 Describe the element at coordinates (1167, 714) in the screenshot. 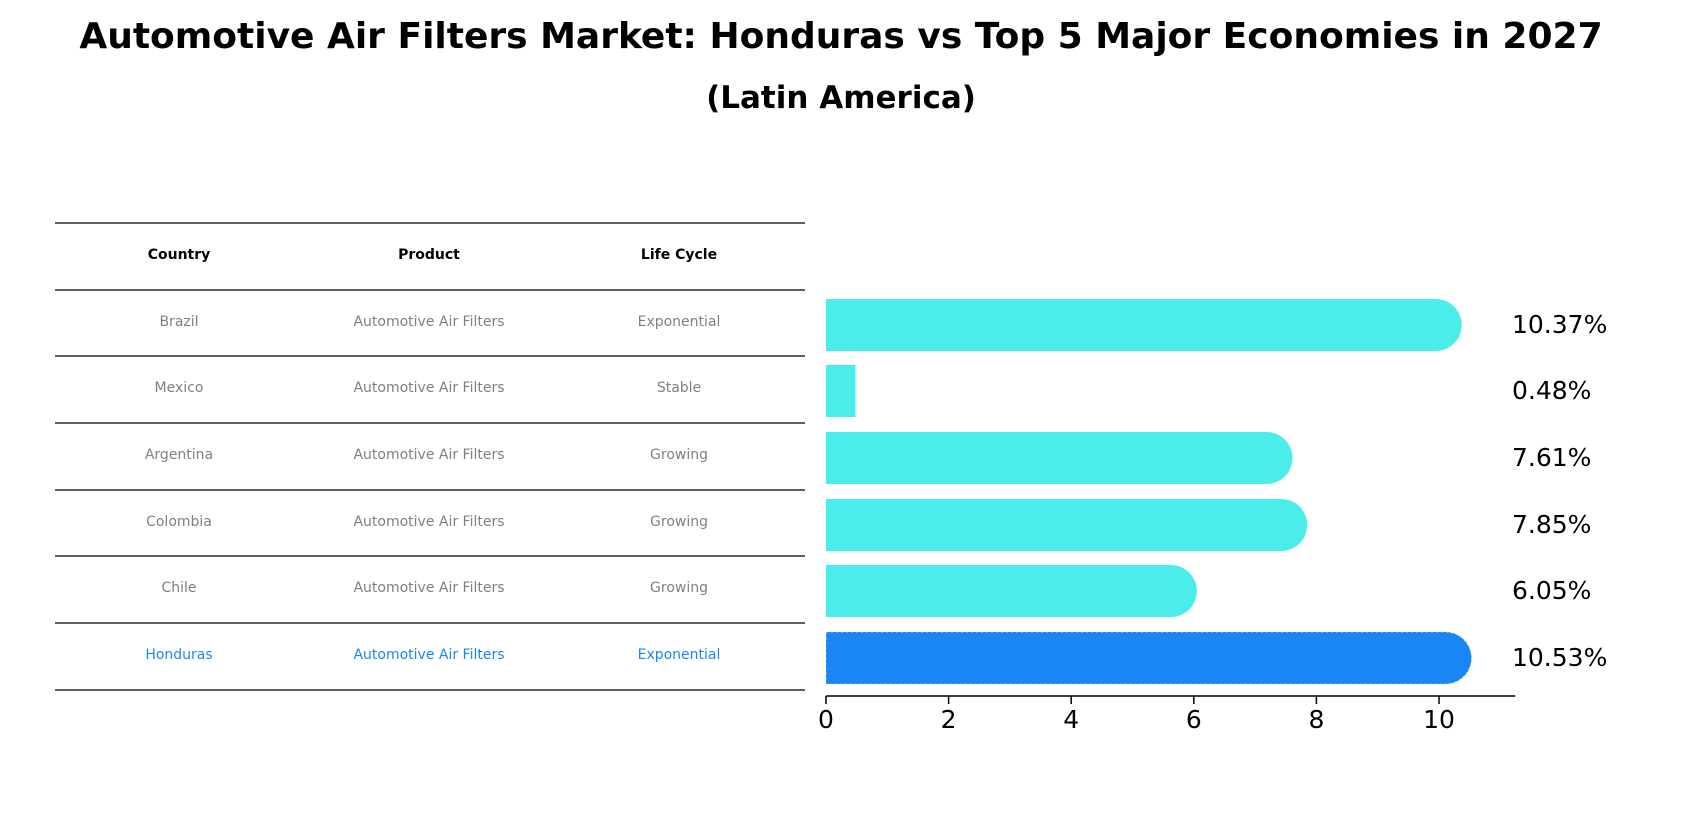

I see `x-axis: 0 2 4 6 8 10` at that location.